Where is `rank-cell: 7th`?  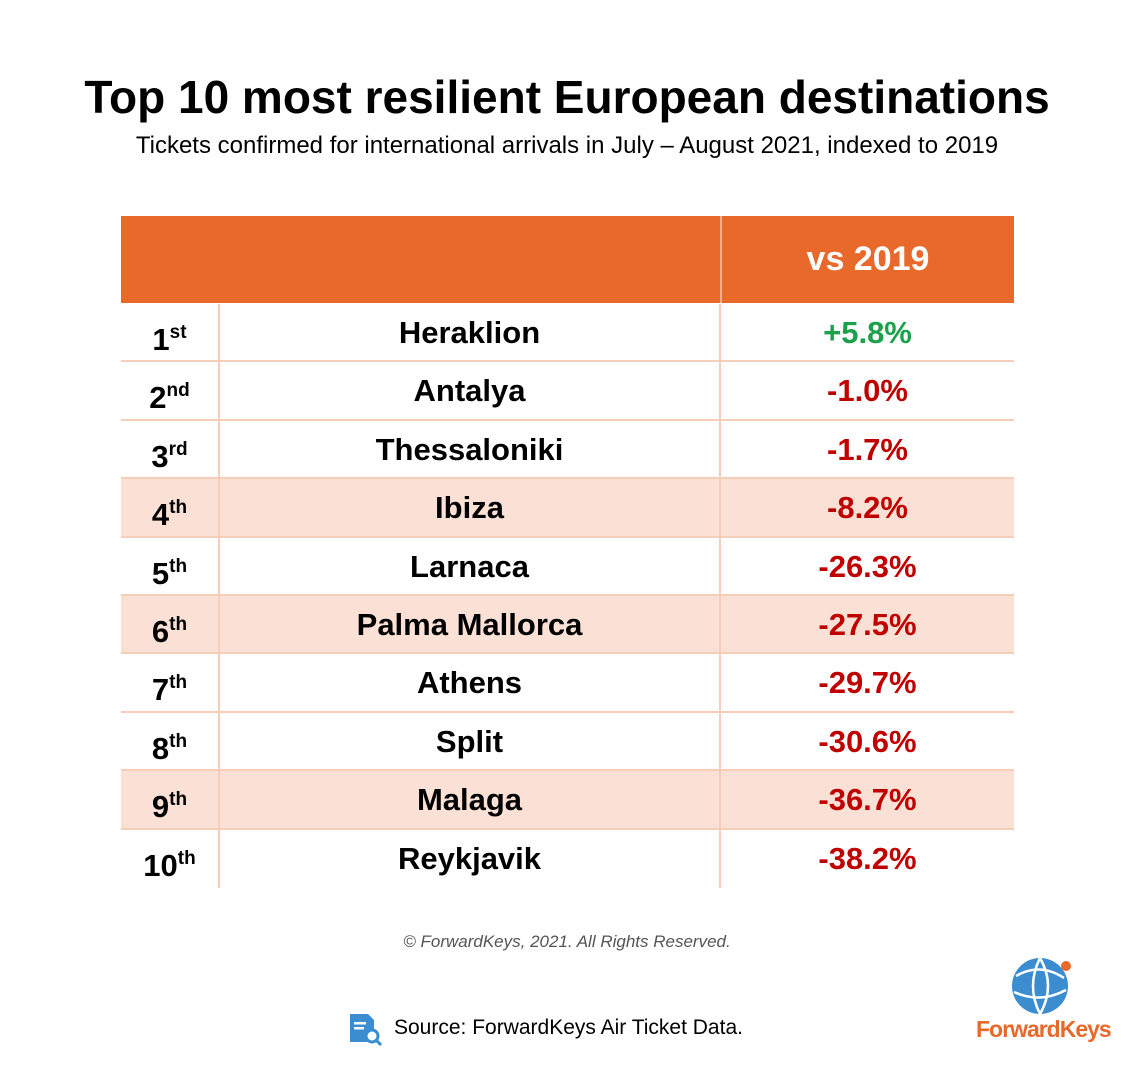 rank-cell: 7th is located at coordinates (169, 682).